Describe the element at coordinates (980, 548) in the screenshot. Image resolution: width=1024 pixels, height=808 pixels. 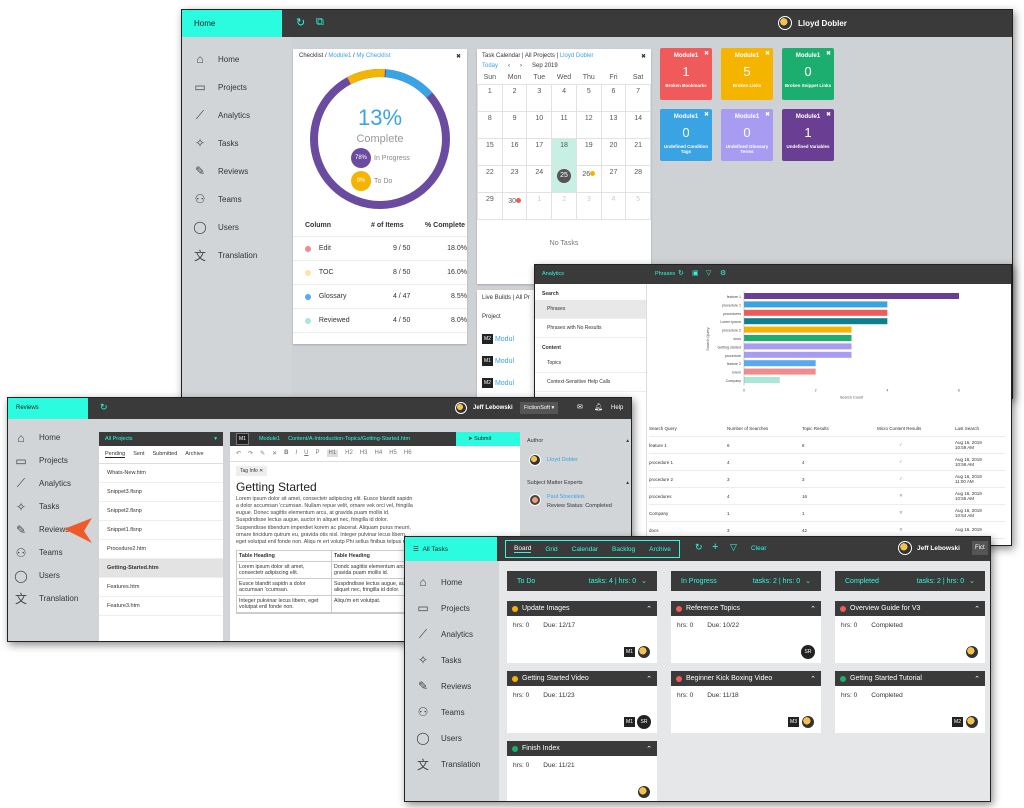
I see `org-select: Fict` at that location.